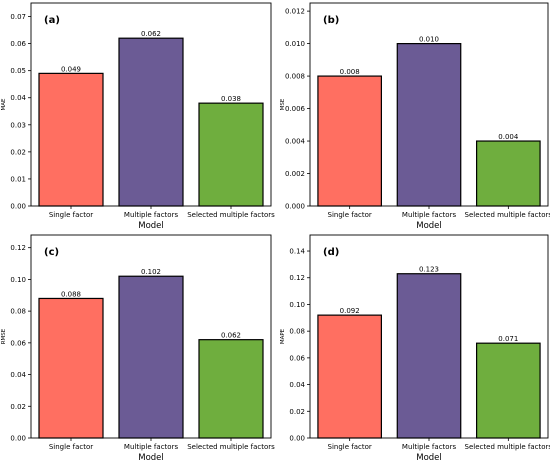 The image size is (550, 462). I want to click on y-axis-label: RMSE, so click(4, 336).